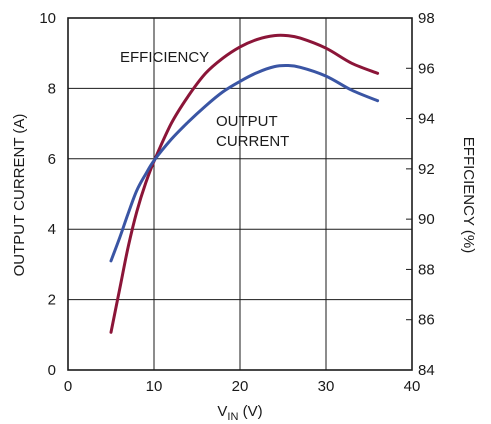 This screenshot has height=424, width=491. Describe the element at coordinates (426, 370) in the screenshot. I see `y-right-tick-label-84: 84` at that location.